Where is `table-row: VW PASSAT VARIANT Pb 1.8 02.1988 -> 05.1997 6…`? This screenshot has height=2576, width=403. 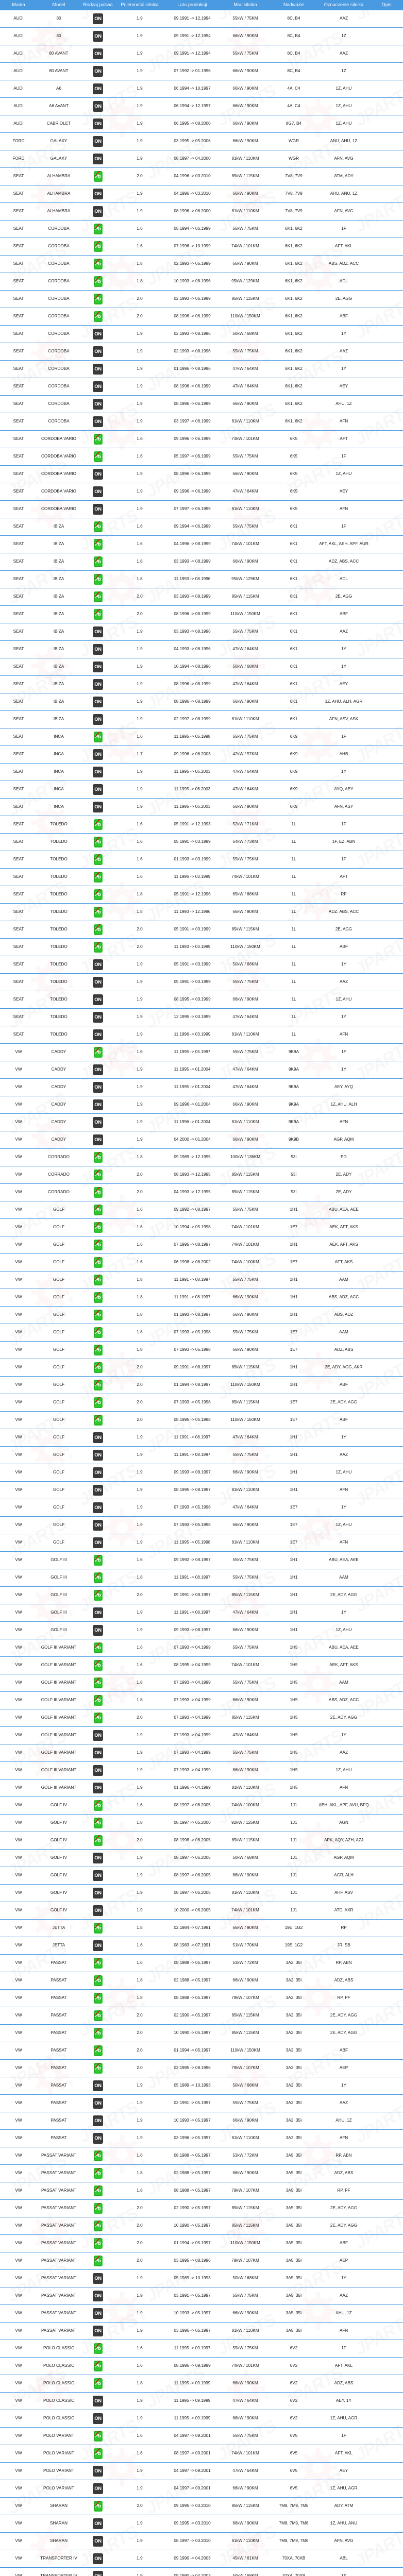
table-row: VW PASSAT VARIANT Pb 1.8 02.1988 -> 05.1997 6… is located at coordinates (202, 2173).